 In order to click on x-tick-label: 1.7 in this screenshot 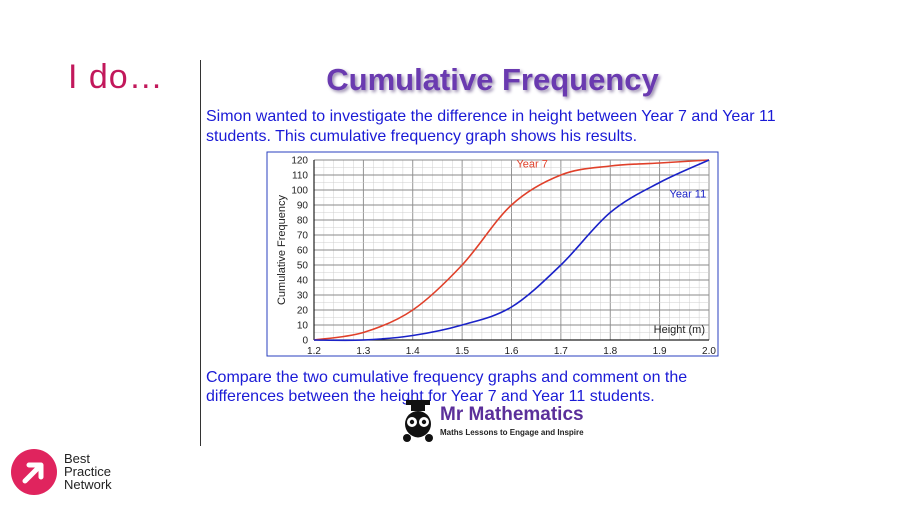, I will do `click(561, 351)`.